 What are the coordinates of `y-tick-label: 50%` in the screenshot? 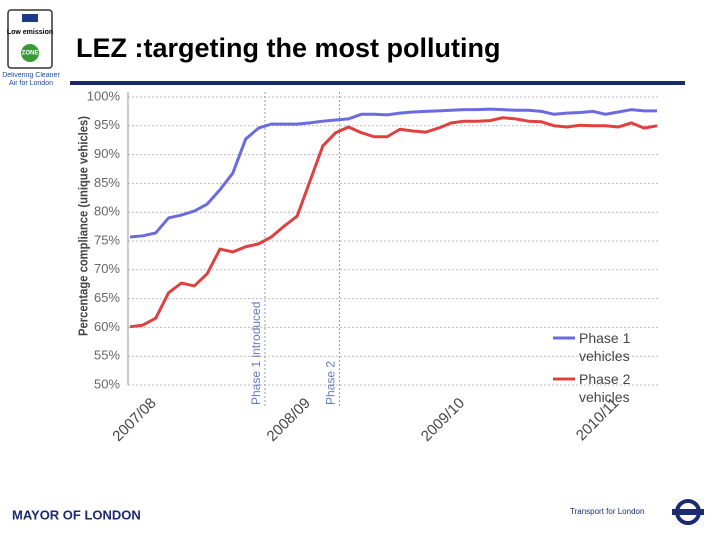 It's located at (107, 383).